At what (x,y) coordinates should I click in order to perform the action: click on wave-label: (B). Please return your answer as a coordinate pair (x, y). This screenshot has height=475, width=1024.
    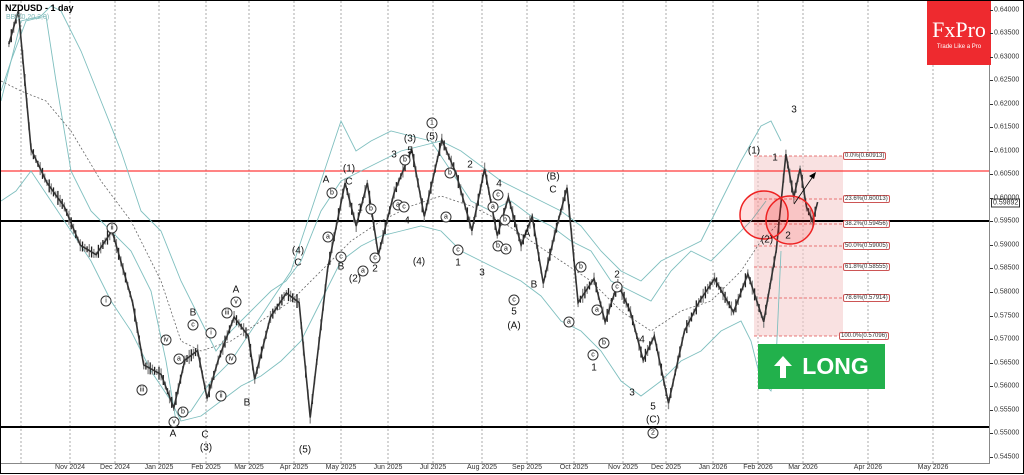
    Looking at the image, I should click on (553, 177).